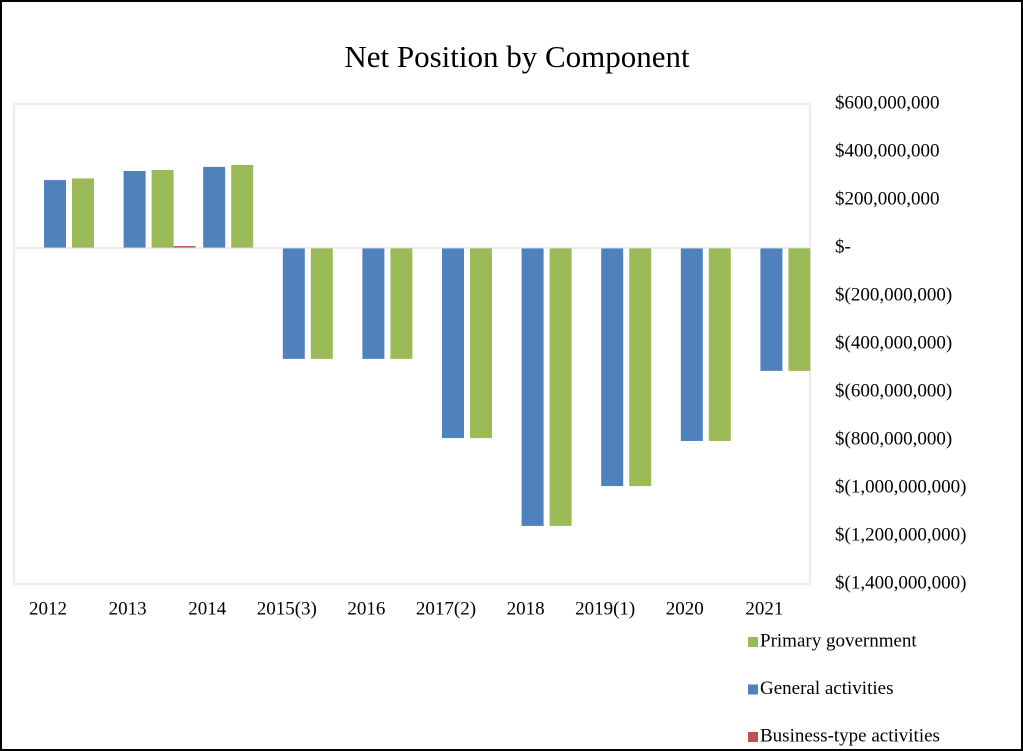 The width and height of the screenshot is (1023, 751). What do you see at coordinates (826, 688) in the screenshot?
I see `legend-label: General activities` at bounding box center [826, 688].